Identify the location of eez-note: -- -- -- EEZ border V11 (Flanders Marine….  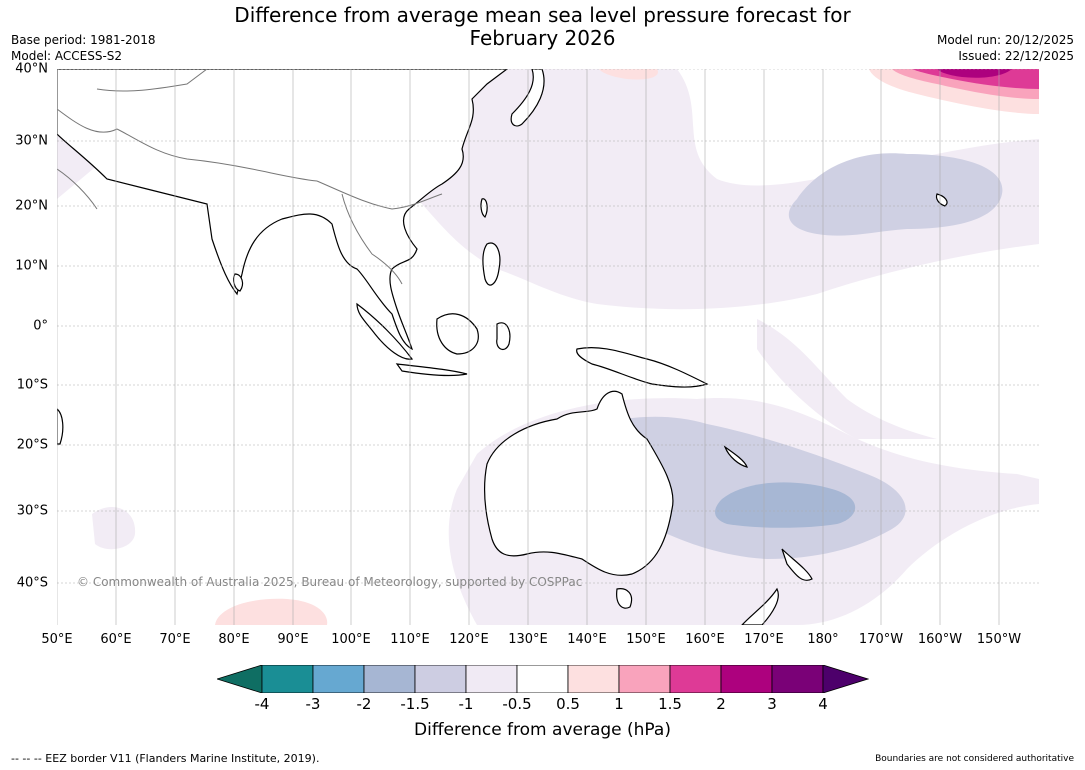
(165, 758).